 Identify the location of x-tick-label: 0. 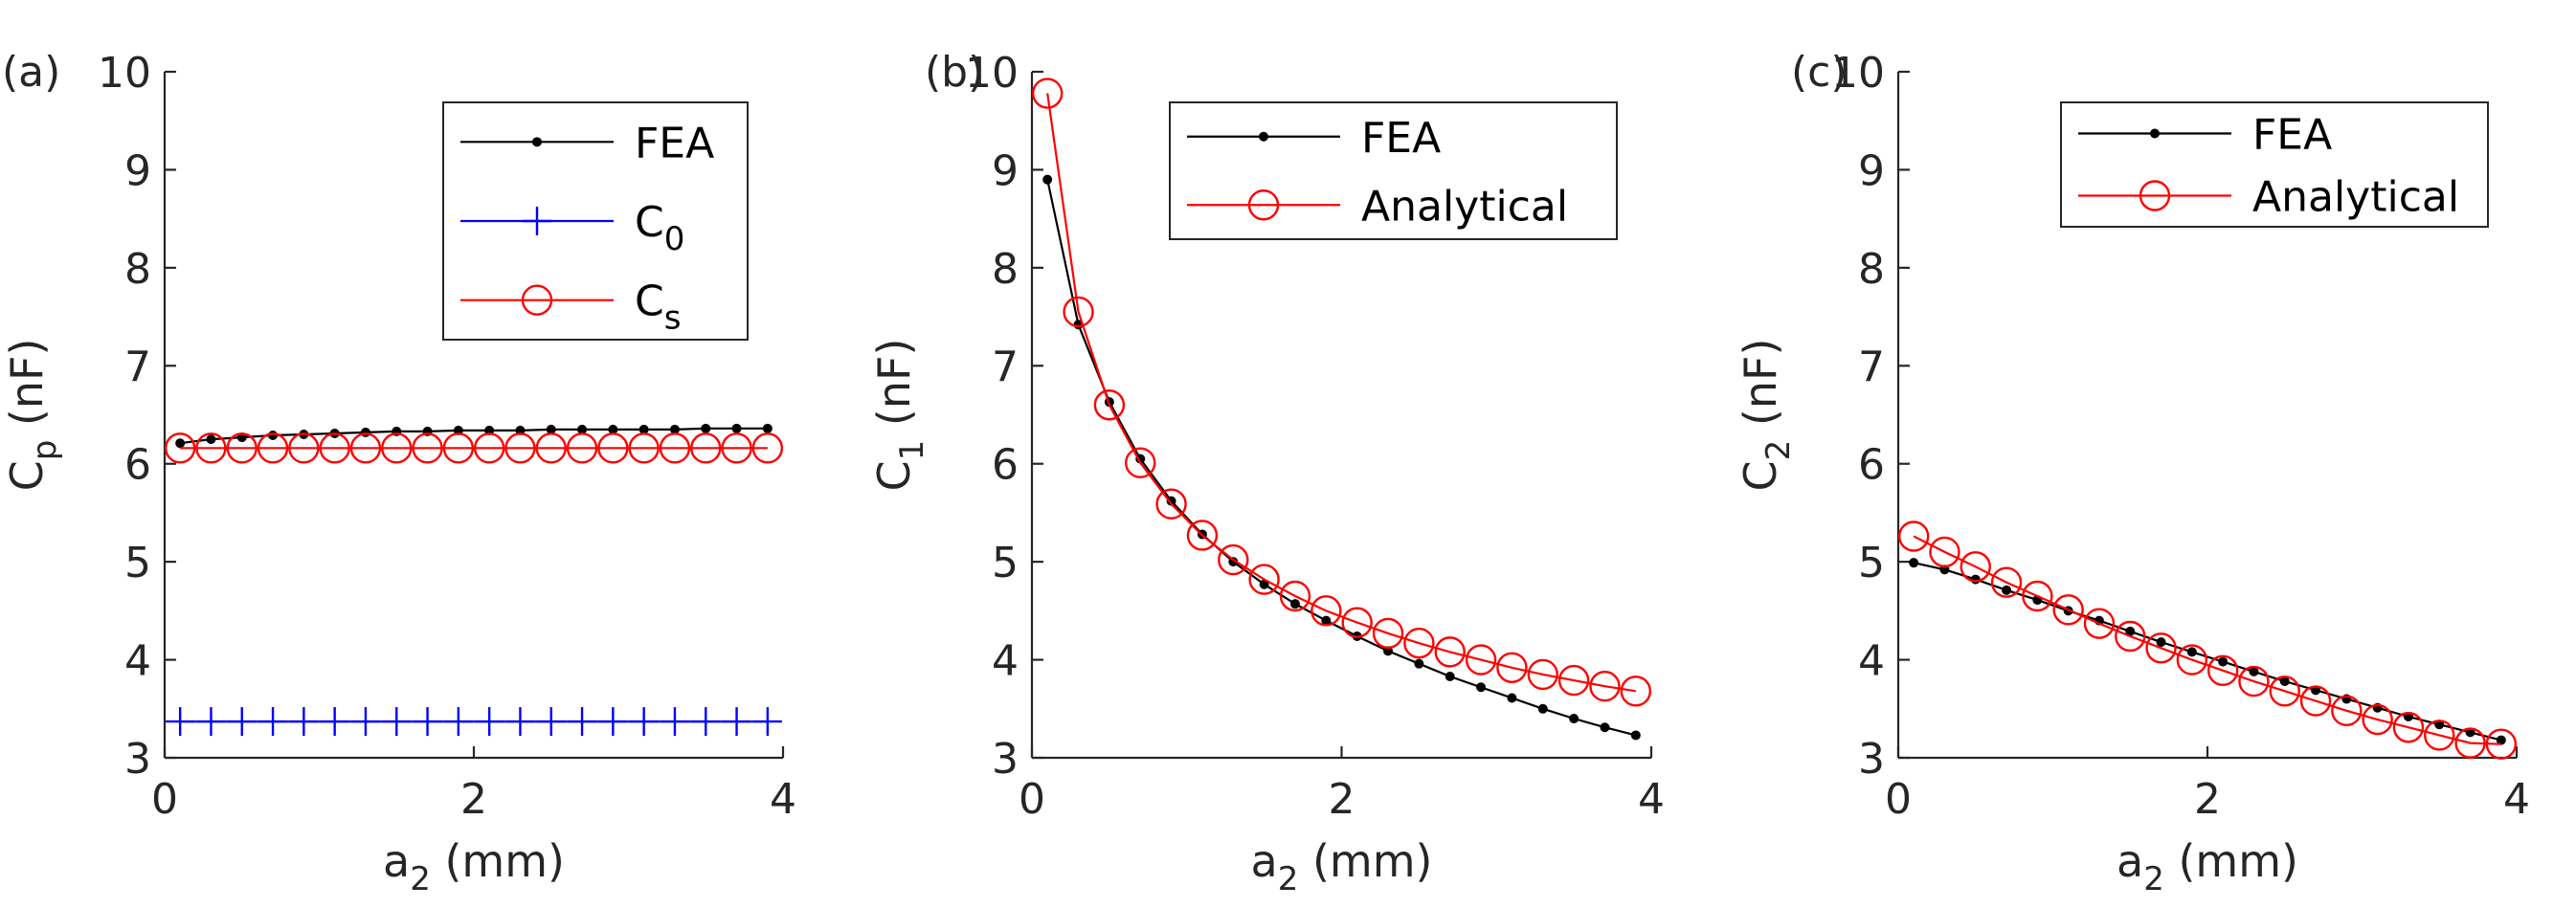
(1032, 799).